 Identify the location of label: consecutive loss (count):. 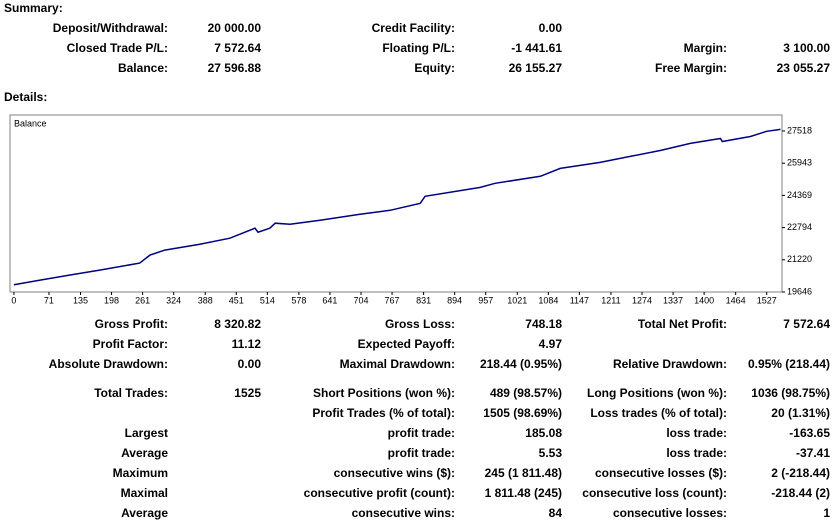
(654, 493).